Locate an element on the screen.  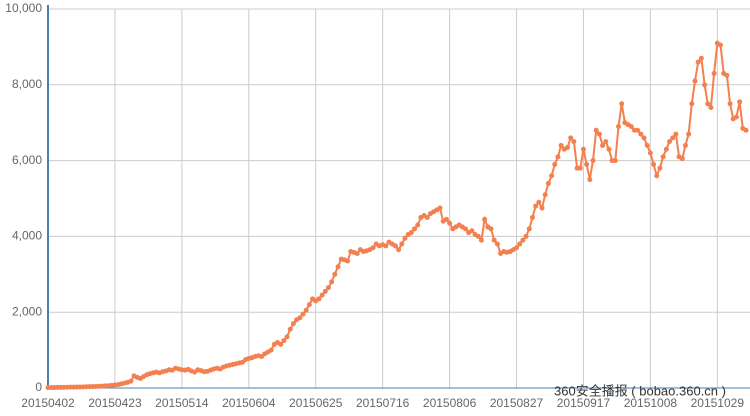
x-tick-label: 20150604 is located at coordinates (249, 403).